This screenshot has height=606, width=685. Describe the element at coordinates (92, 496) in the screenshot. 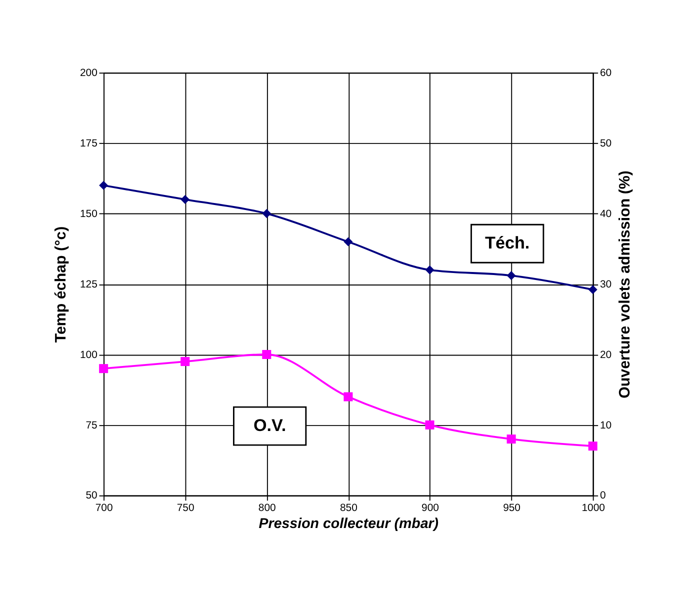

I see `y-tick-label: 50` at that location.